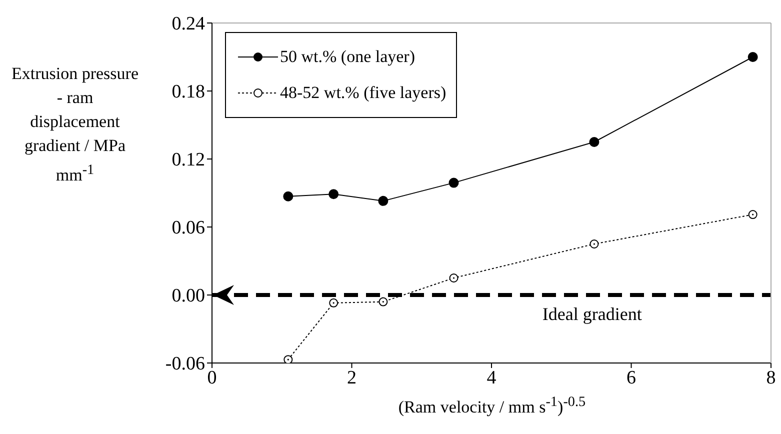 The width and height of the screenshot is (781, 434). I want to click on legend-label: 48-52 wt.% (five layers), so click(363, 93).